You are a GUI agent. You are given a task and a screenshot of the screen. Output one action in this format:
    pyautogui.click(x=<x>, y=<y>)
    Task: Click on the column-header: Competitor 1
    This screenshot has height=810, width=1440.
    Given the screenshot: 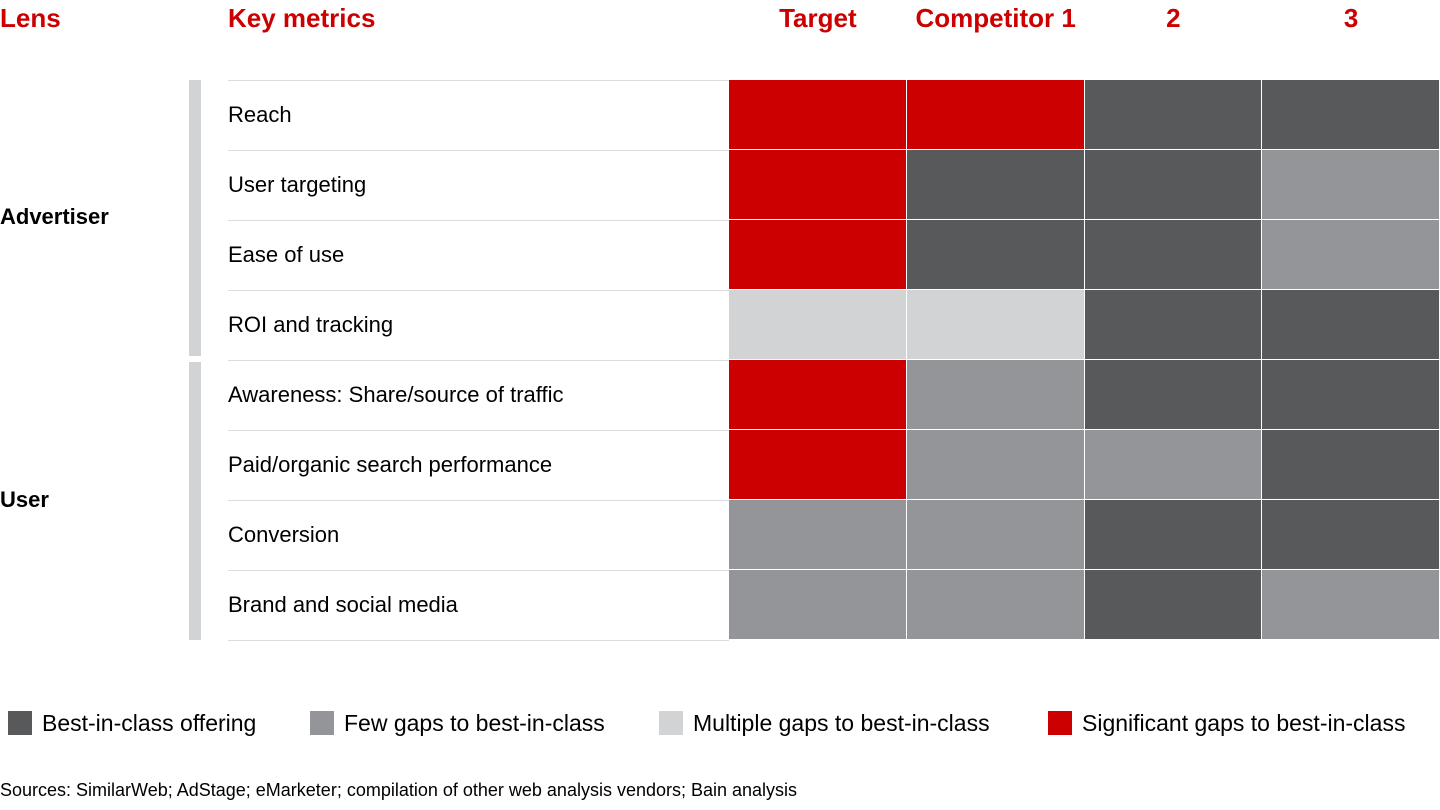 What is the action you would take?
    pyautogui.click(x=995, y=18)
    